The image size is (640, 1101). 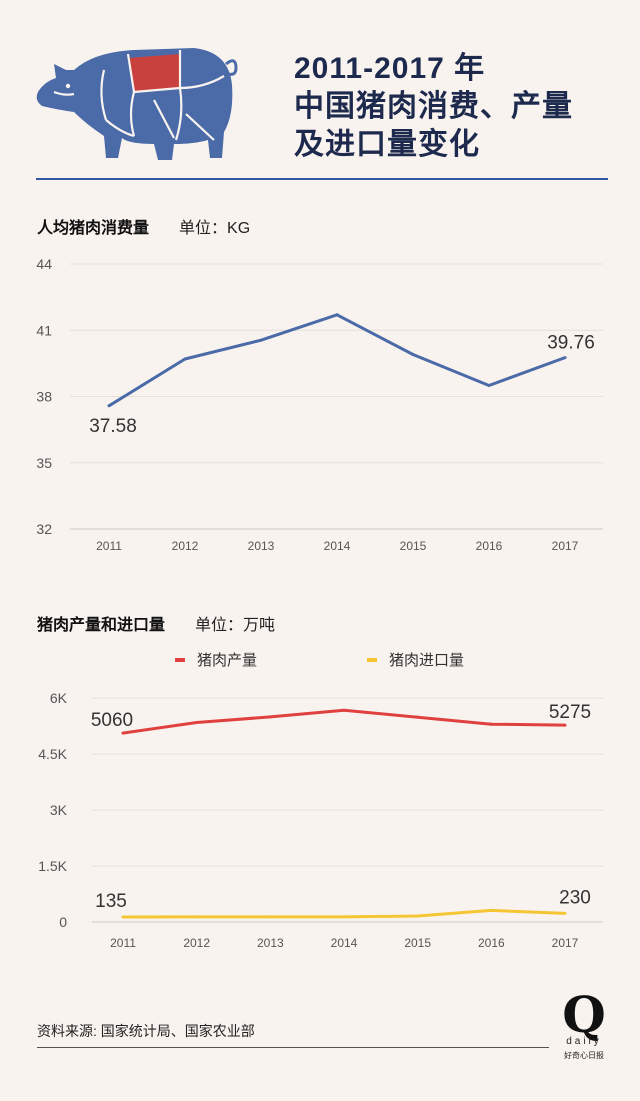 What do you see at coordinates (112, 720) in the screenshot?
I see `data-label: 5060` at bounding box center [112, 720].